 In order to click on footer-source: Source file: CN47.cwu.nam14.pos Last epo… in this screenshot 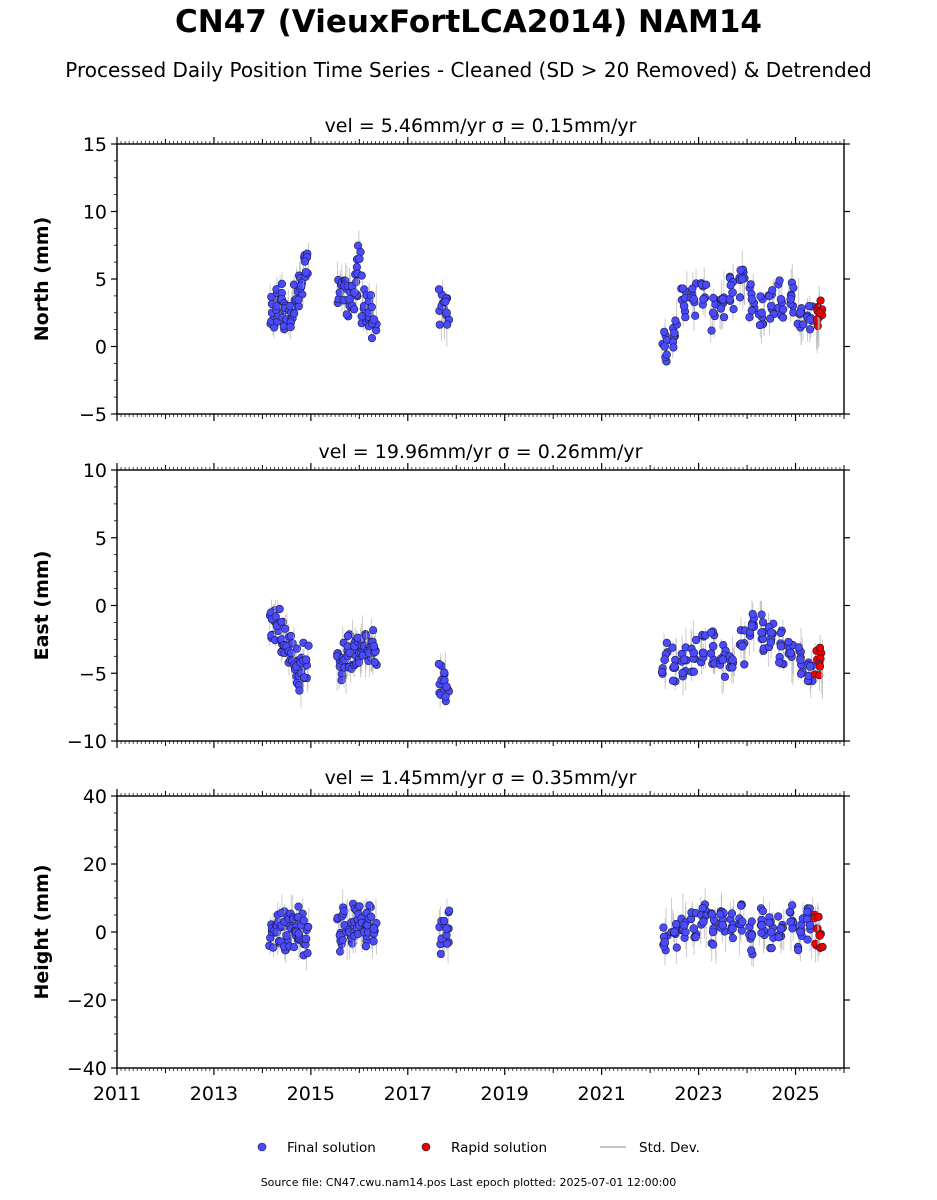, I will do `click(468, 1182)`.